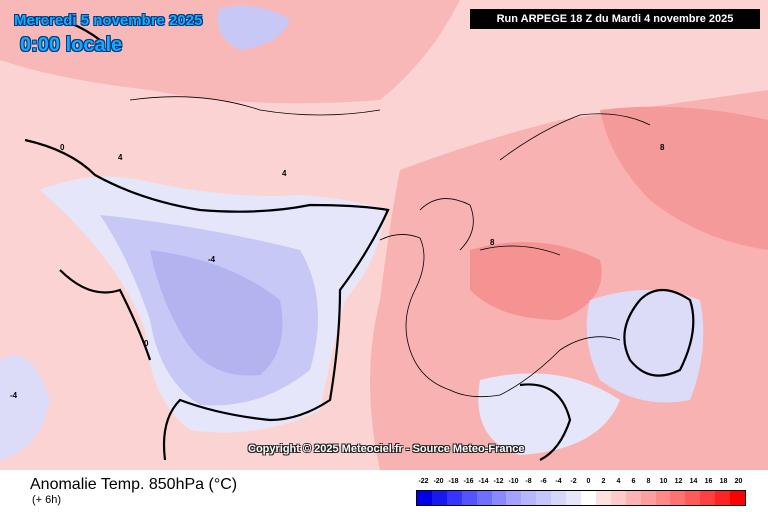 The width and height of the screenshot is (768, 512). Describe the element at coordinates (543, 481) in the screenshot. I see `legend-tick-label: -6` at that location.